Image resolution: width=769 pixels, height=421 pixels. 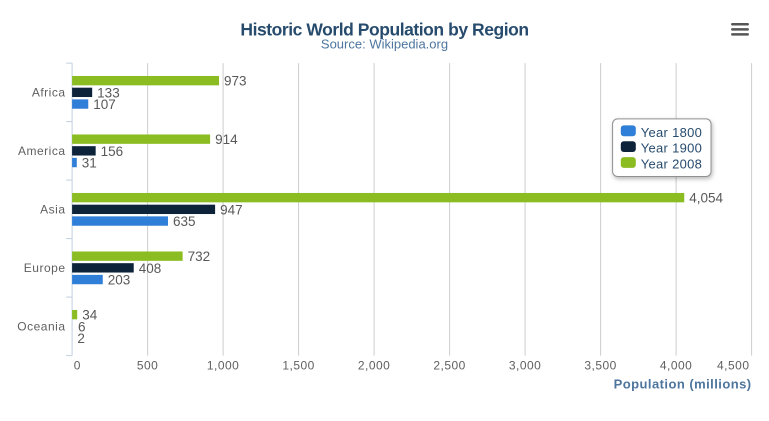 What do you see at coordinates (150, 268) in the screenshot?
I see `svg-text: 408` at bounding box center [150, 268].